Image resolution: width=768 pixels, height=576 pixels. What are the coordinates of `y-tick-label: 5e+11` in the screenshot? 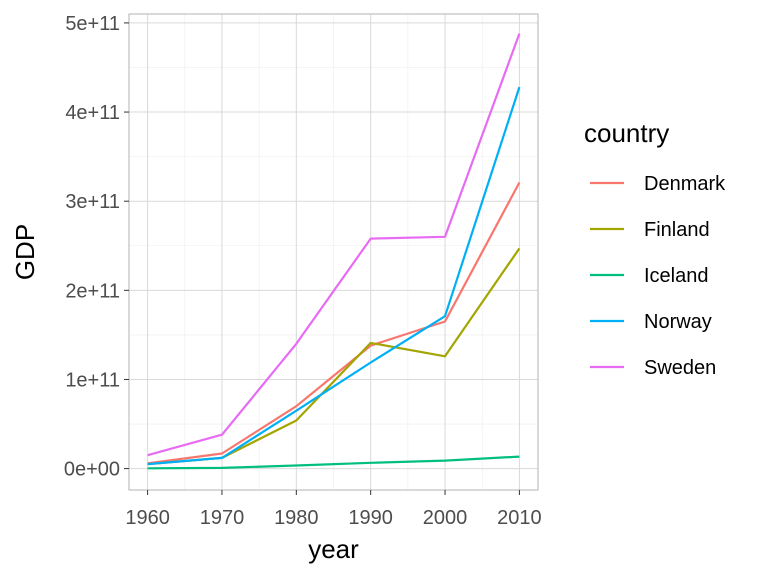 It's located at (92, 24).